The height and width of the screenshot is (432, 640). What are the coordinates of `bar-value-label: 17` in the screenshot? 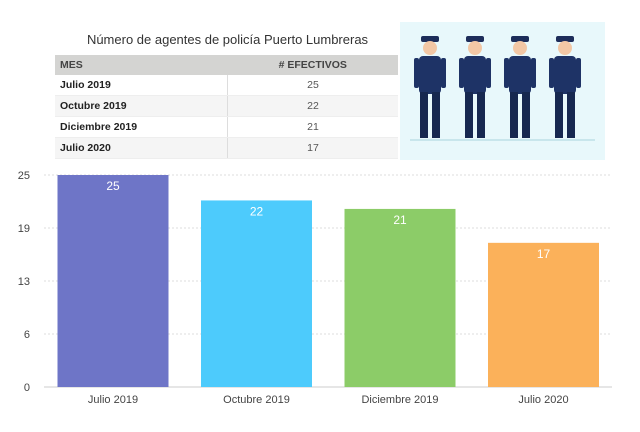 It's located at (544, 254).